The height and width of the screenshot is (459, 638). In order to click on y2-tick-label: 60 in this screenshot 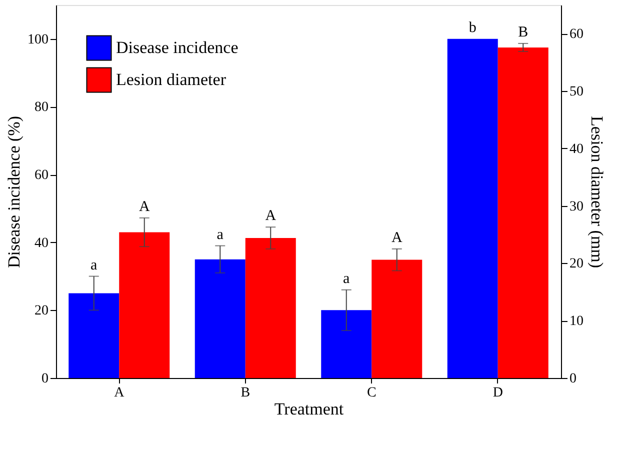, I will do `click(577, 34)`.